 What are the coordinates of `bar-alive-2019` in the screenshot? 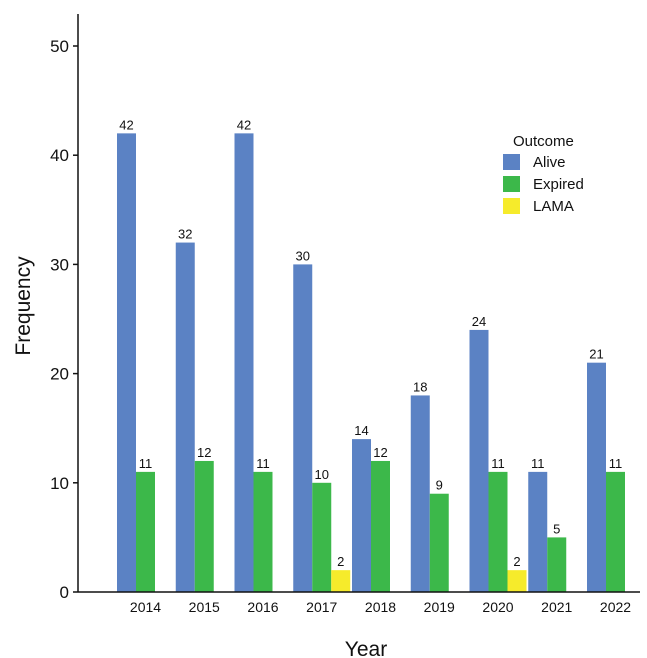 It's located at (420, 493).